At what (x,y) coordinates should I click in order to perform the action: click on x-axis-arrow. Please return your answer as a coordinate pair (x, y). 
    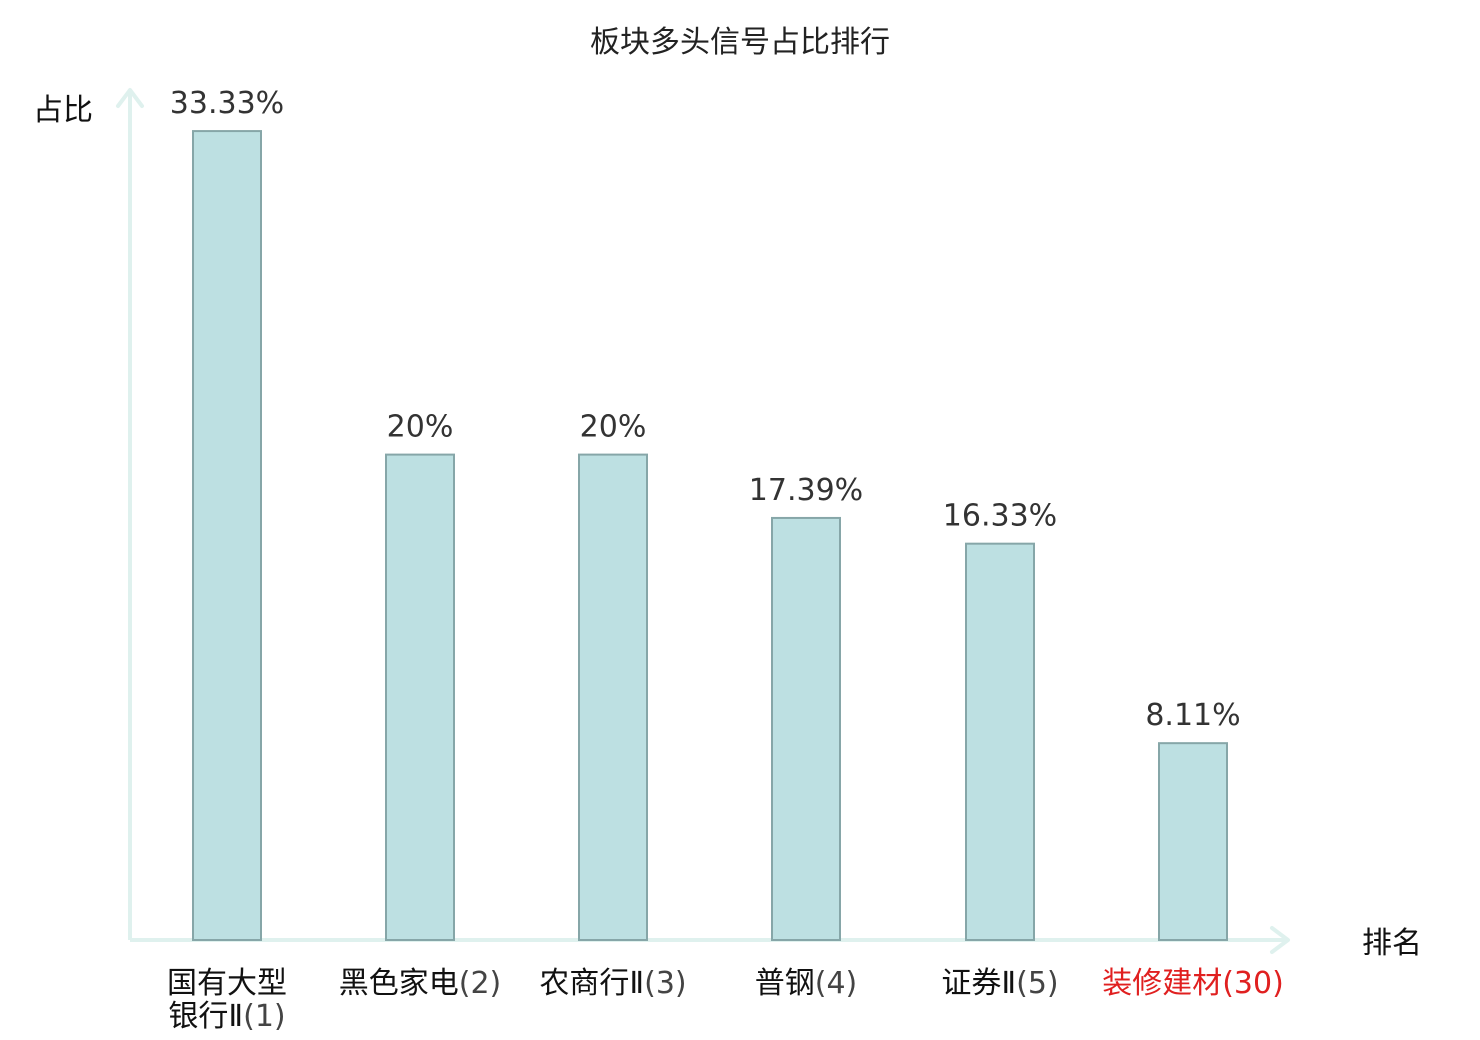
    Looking at the image, I should click on (1280, 940).